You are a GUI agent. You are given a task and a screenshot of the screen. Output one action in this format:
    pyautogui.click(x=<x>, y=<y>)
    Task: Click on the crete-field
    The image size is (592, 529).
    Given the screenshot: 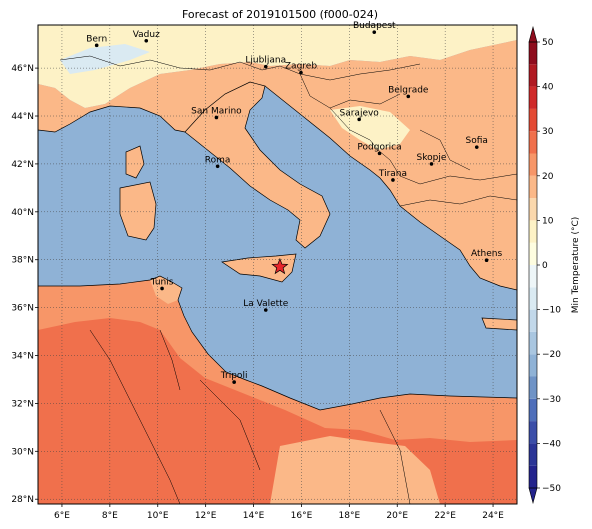 What is the action you would take?
    pyautogui.click(x=499, y=324)
    